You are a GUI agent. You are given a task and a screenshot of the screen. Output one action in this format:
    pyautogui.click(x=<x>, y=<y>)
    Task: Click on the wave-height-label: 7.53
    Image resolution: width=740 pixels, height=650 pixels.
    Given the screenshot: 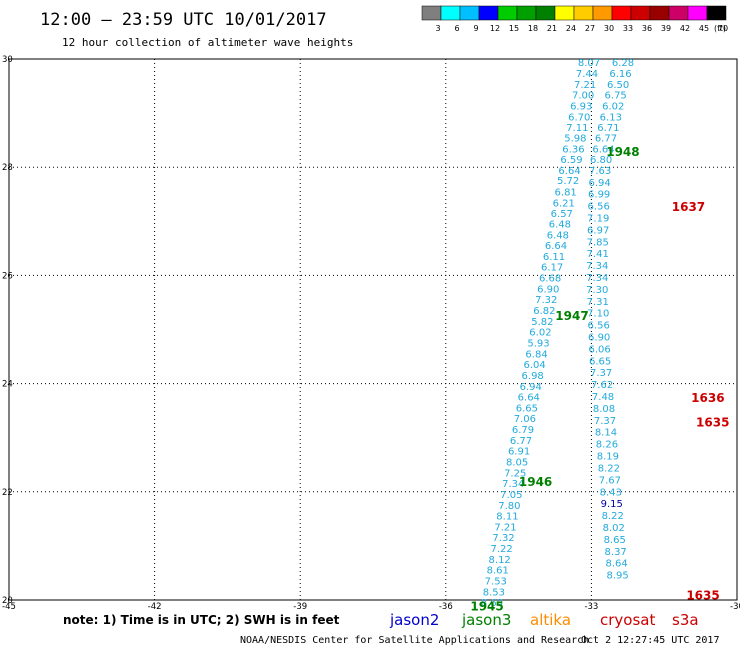 What is the action you would take?
    pyautogui.click(x=496, y=582)
    